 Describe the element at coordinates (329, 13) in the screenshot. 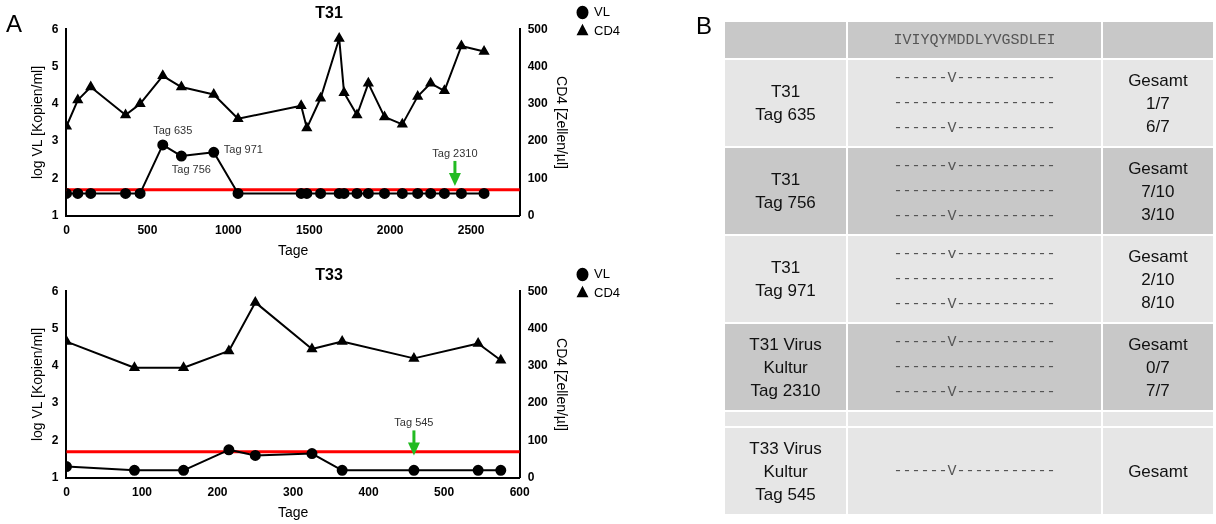

I see `chart-title: T31` at that location.